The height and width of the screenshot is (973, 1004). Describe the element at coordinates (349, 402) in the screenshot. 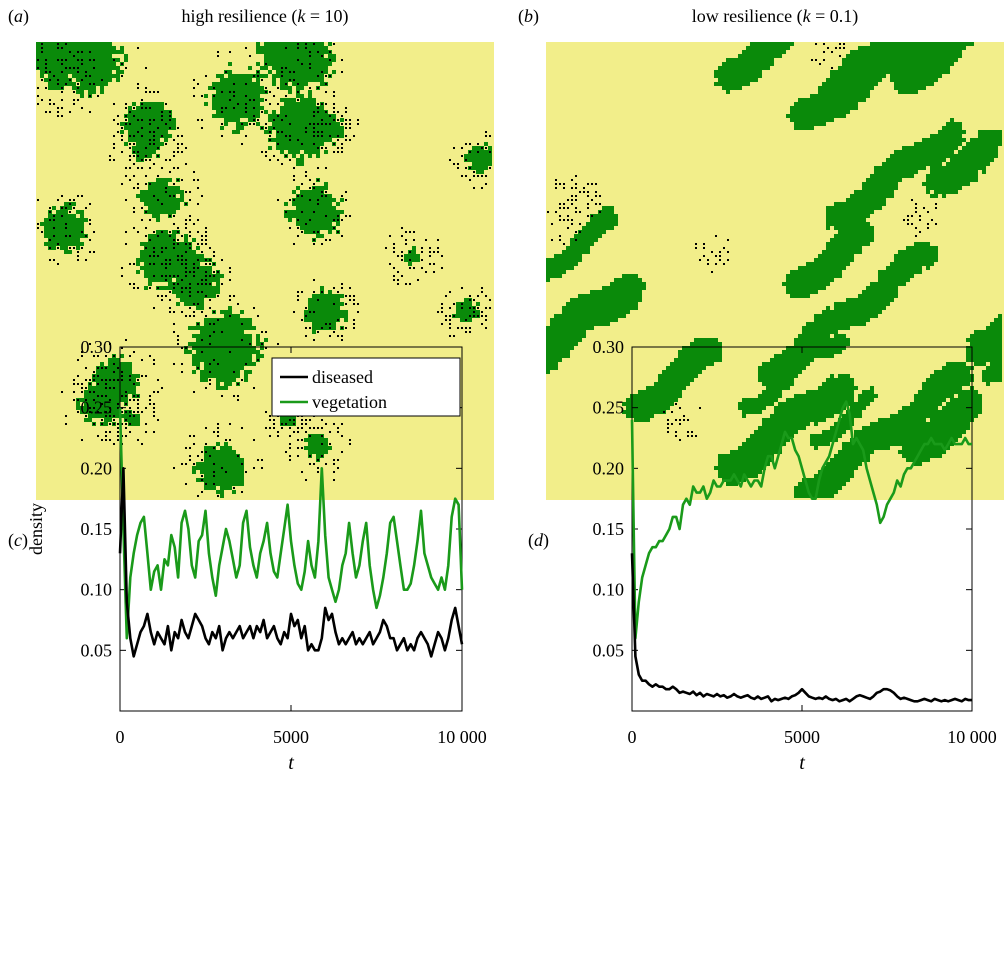

I see `legend-label-vegetation: vegetation` at that location.